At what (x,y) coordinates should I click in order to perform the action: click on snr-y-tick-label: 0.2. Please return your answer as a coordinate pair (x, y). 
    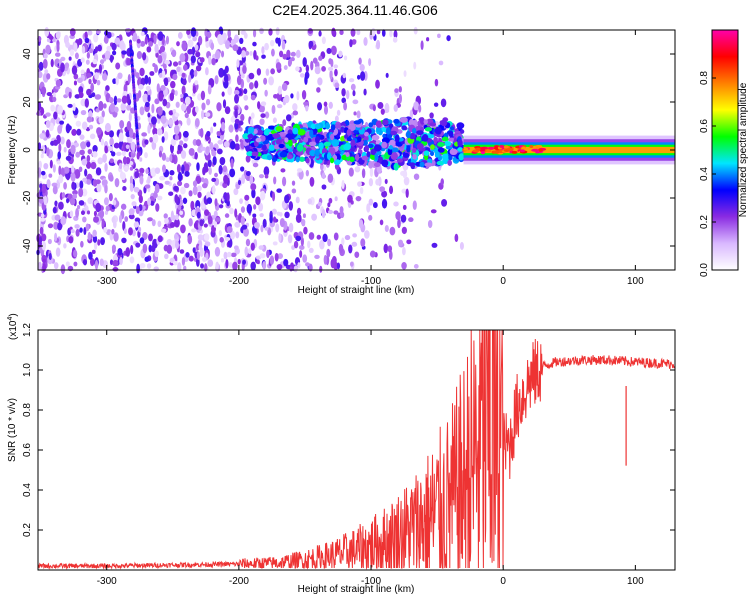
    Looking at the image, I should click on (27, 530).